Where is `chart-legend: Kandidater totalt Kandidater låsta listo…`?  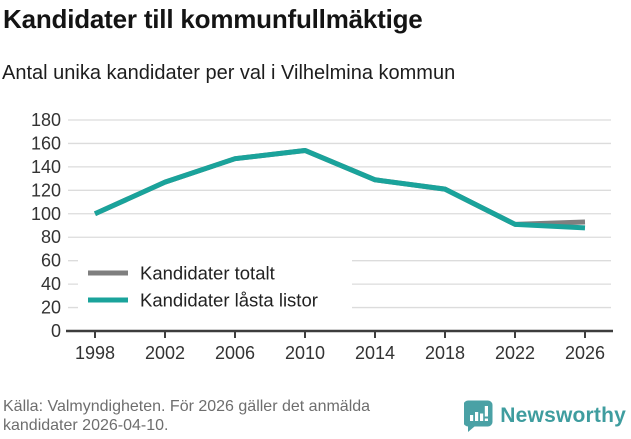
chart-legend: Kandidater totalt Kandidater låsta listo… is located at coordinates (215, 287).